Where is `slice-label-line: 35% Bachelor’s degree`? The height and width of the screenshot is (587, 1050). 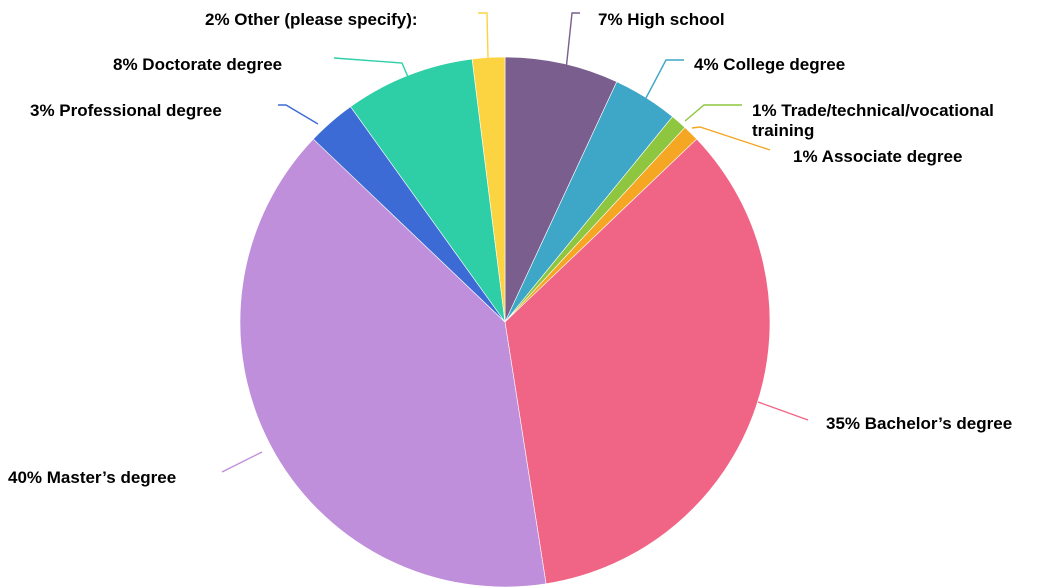
slice-label-line: 35% Bachelor’s degree is located at coordinates (919, 423).